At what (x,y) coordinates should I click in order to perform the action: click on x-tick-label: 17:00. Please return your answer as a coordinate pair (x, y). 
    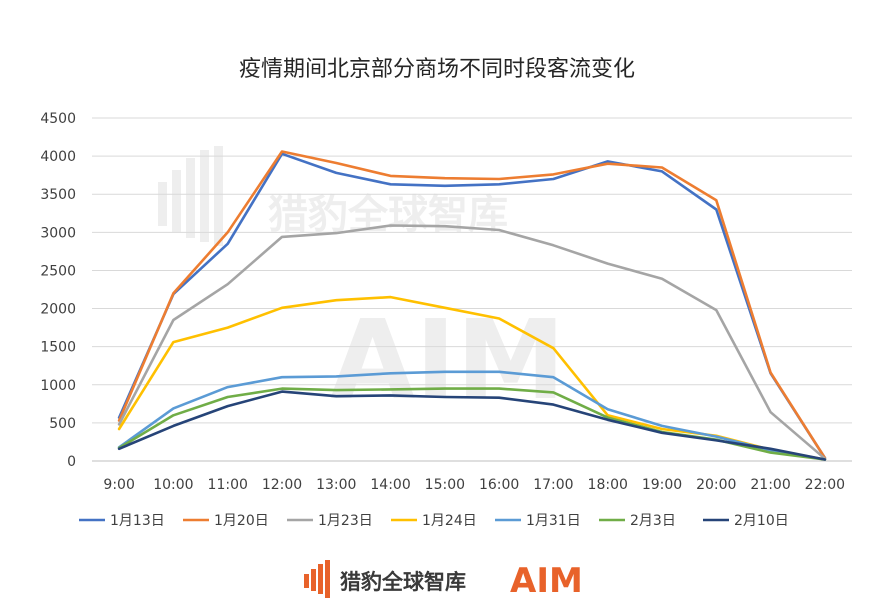
    Looking at the image, I should click on (553, 485).